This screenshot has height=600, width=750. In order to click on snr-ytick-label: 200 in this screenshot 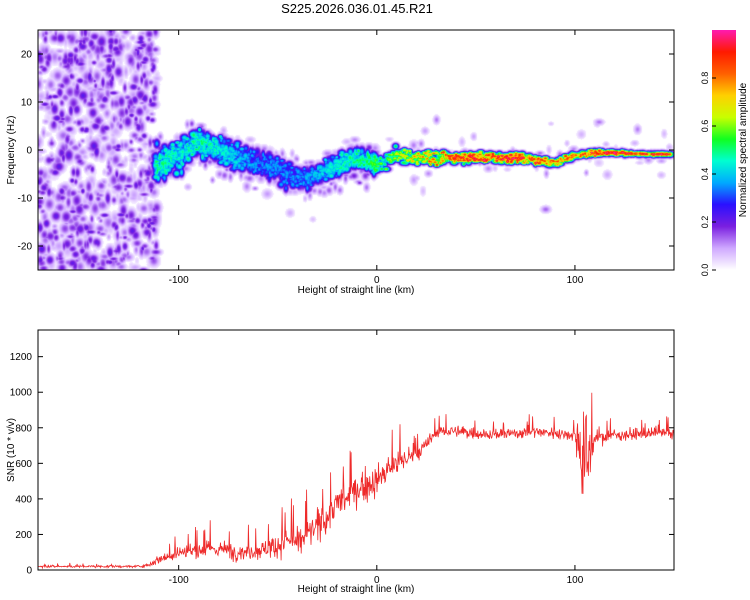, I will do `click(23, 535)`.